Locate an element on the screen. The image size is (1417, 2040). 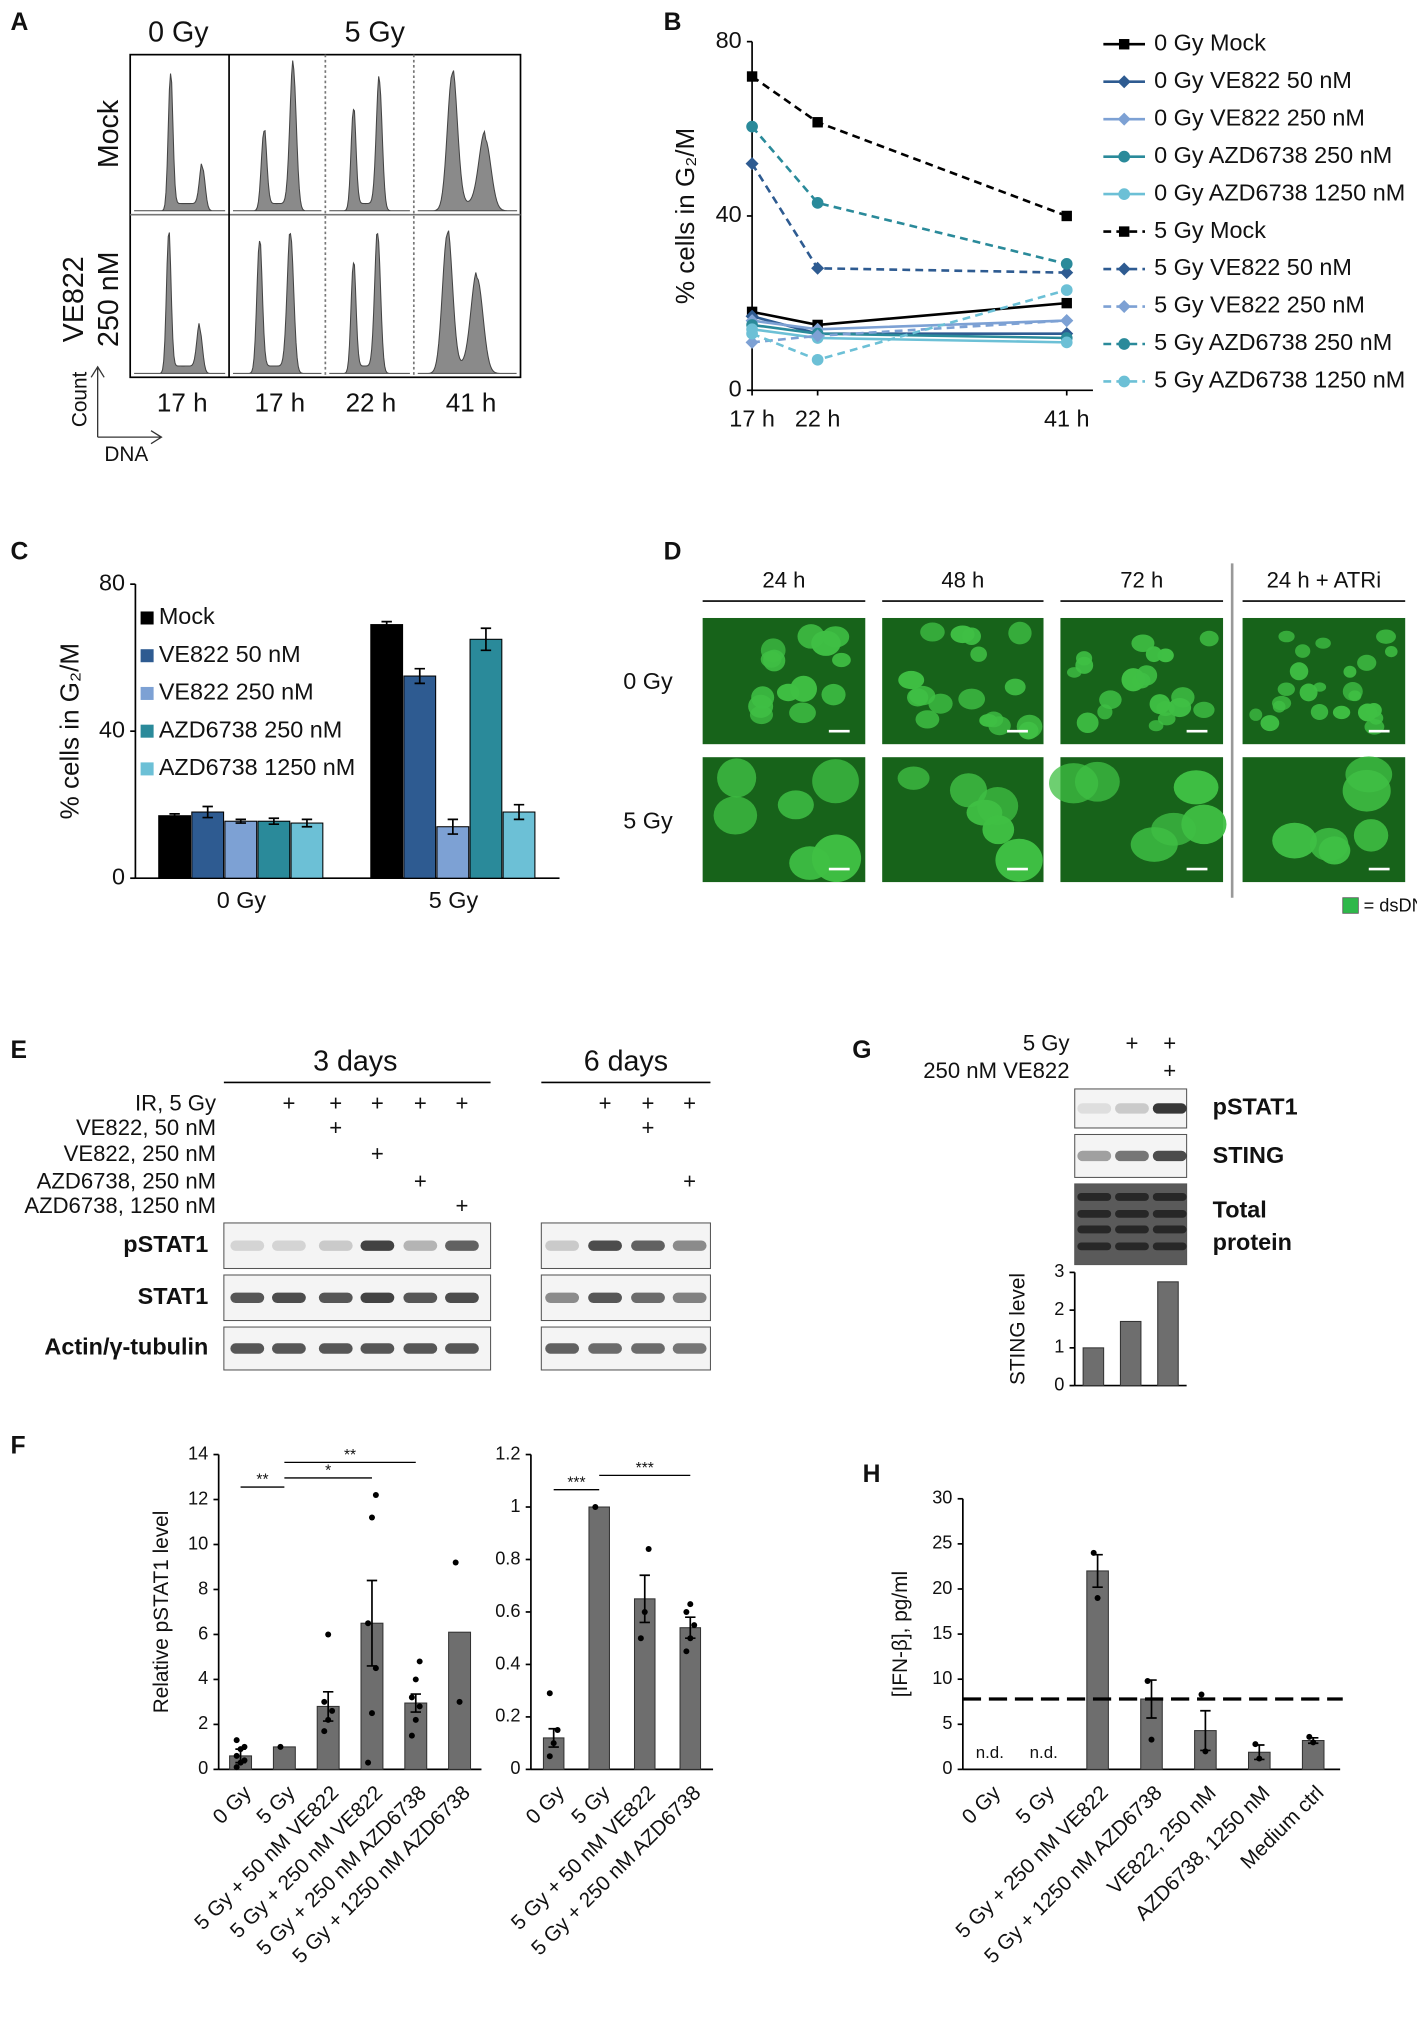
y-tick-label: 1.2 is located at coordinates (507, 1453).